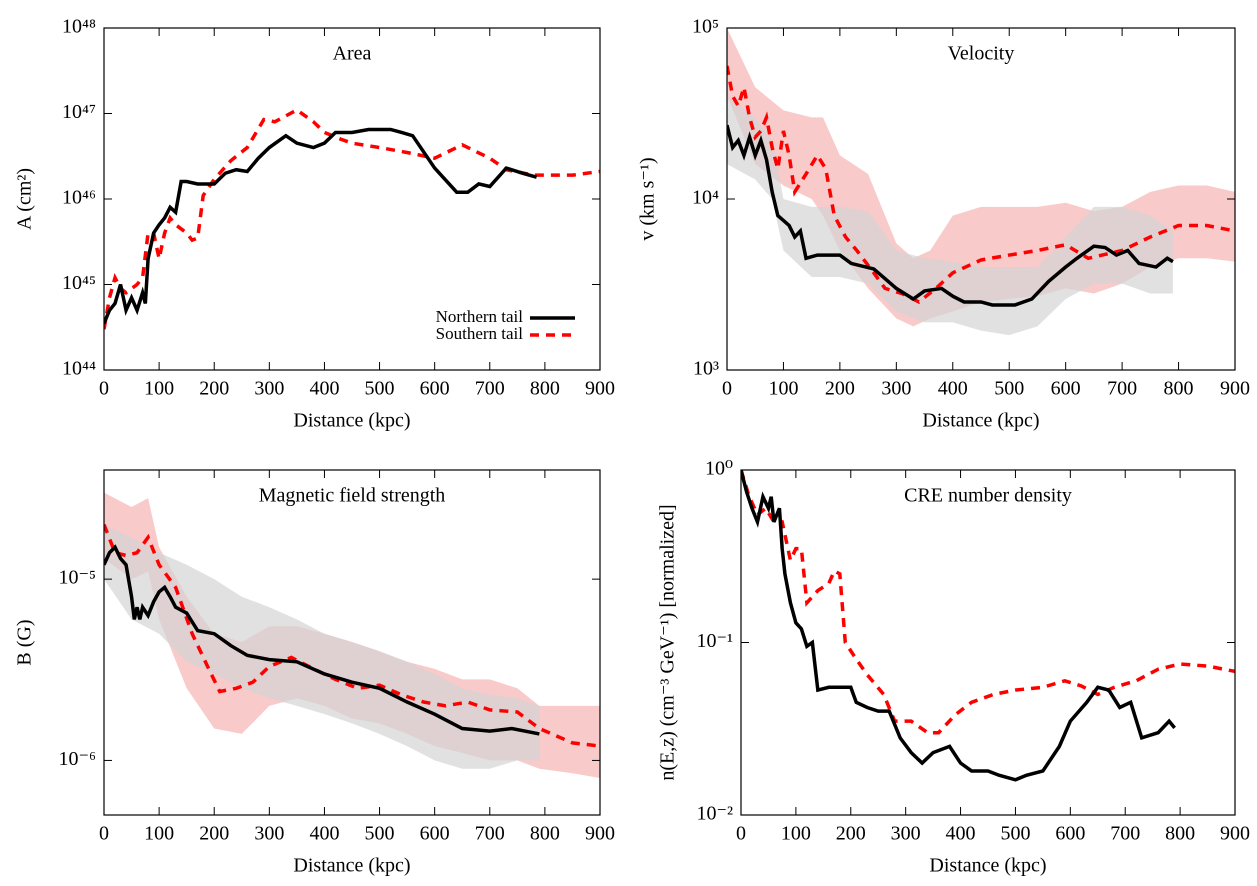 This screenshot has width=1257, height=886. Describe the element at coordinates (988, 496) in the screenshot. I see `panel-title: CRE number density` at that location.